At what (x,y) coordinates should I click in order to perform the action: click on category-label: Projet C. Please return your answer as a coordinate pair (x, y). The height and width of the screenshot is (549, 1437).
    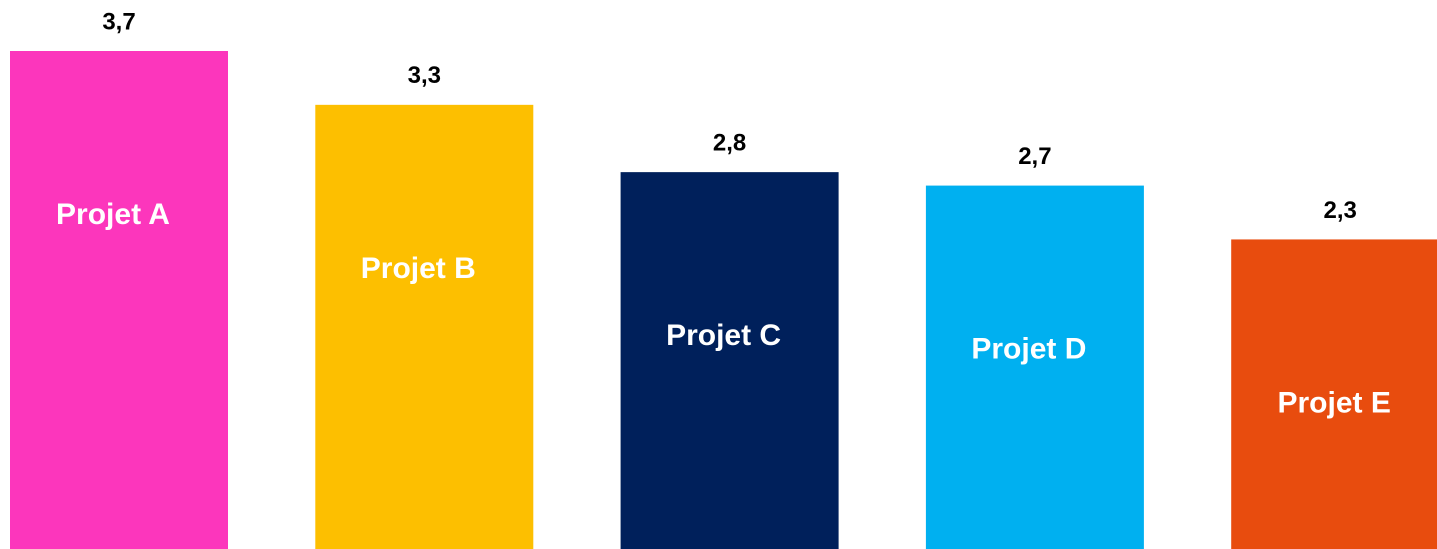
    Looking at the image, I should click on (723, 335).